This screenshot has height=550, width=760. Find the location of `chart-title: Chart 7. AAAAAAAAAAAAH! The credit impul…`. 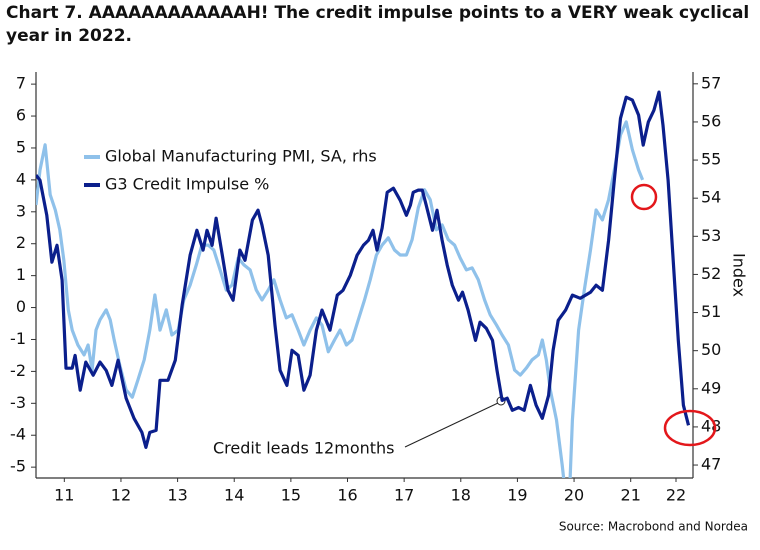

chart-title: Chart 7. AAAAAAAAAAAAH! The credit impul… is located at coordinates (378, 24).